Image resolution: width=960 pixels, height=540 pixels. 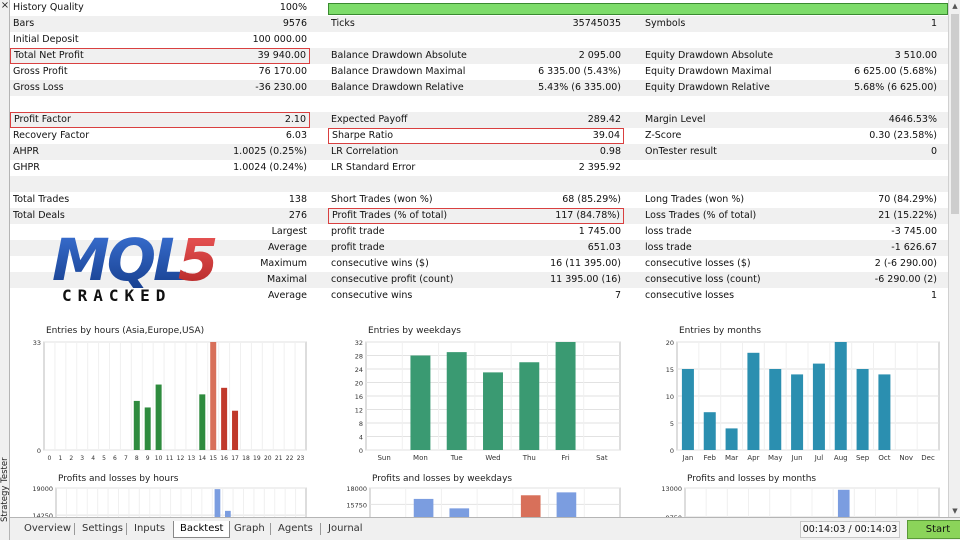 What do you see at coordinates (479, 40) in the screenshot?
I see `report-row: Initial Deposit 100 000.00` at bounding box center [479, 40].